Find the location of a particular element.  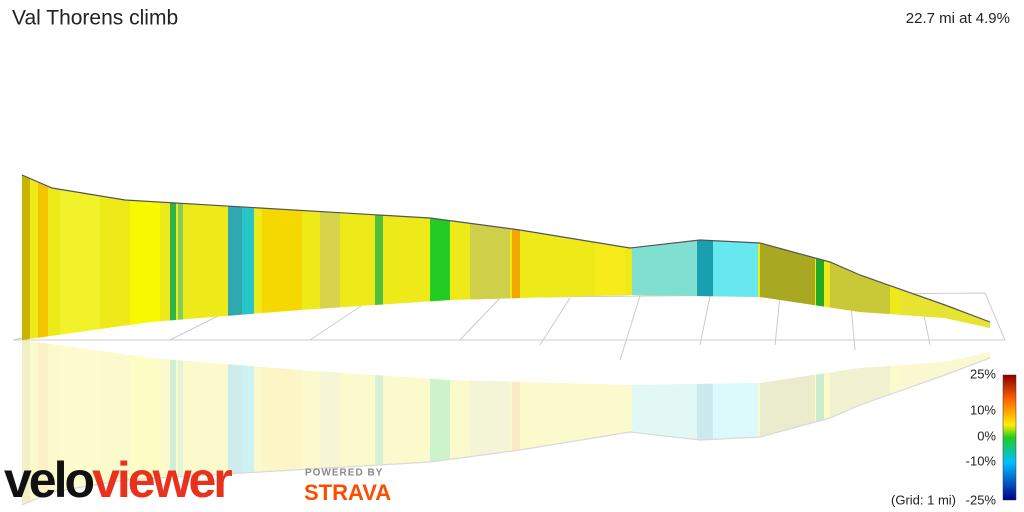

scale-label: -10% is located at coordinates (981, 460).